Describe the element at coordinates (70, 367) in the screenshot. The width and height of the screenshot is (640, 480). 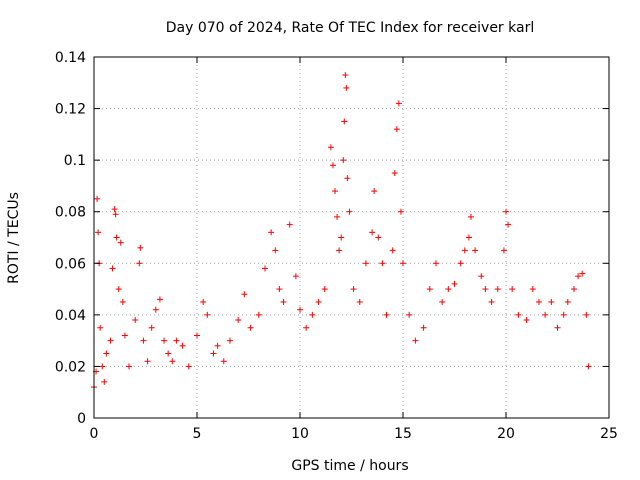
I see `y-tick-label: 0.02` at that location.